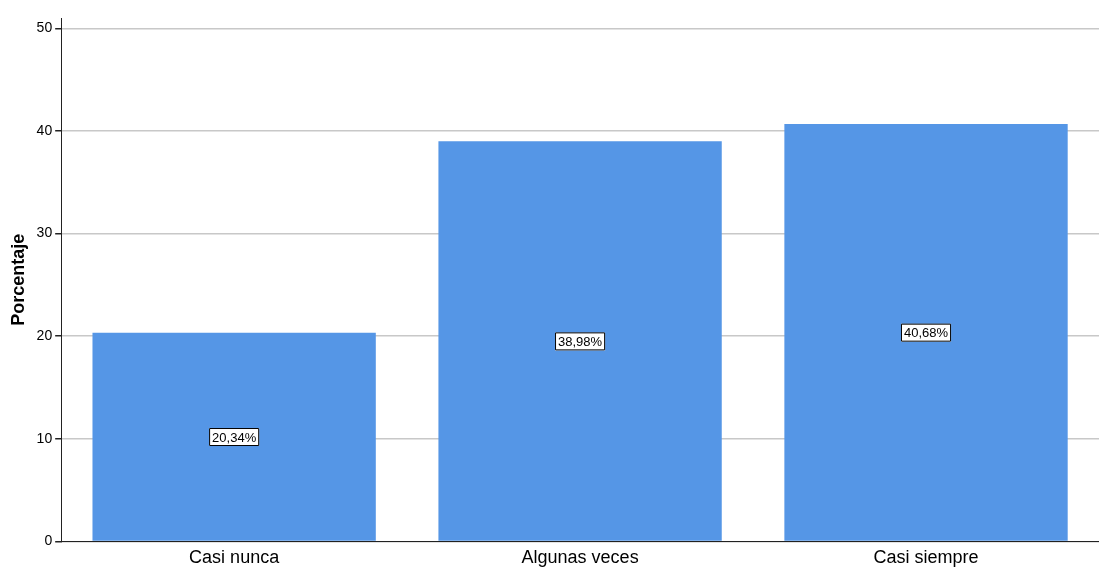 This screenshot has height=579, width=1099. I want to click on y-tick-label: 30, so click(44, 232).